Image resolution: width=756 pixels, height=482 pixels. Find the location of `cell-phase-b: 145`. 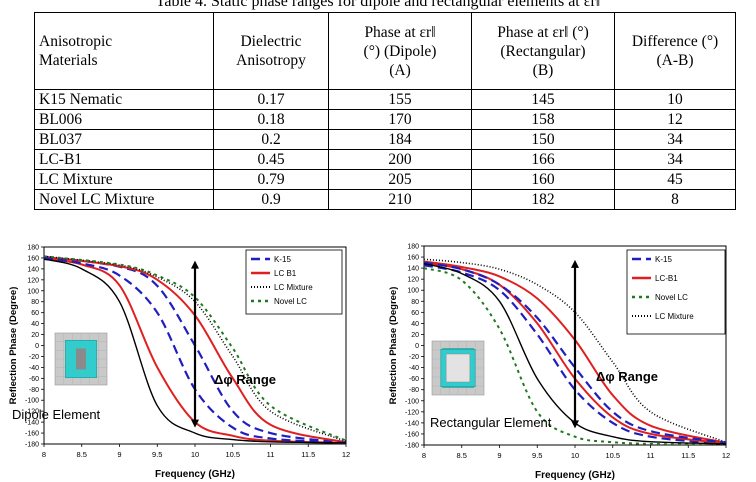

cell-phase-b: 145 is located at coordinates (543, 99).